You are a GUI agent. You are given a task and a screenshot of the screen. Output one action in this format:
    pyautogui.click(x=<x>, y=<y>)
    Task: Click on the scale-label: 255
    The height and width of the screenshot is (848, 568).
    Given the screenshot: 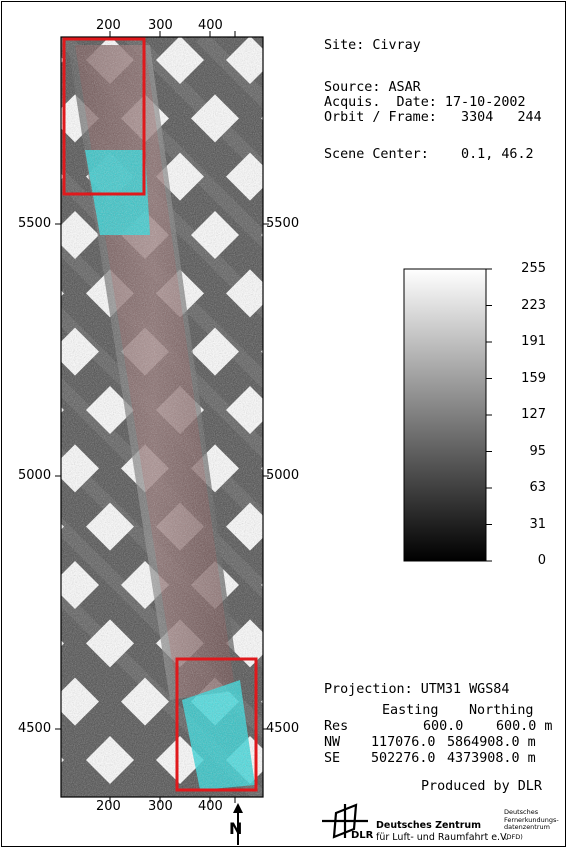 What is the action you would take?
    pyautogui.click(x=533, y=268)
    